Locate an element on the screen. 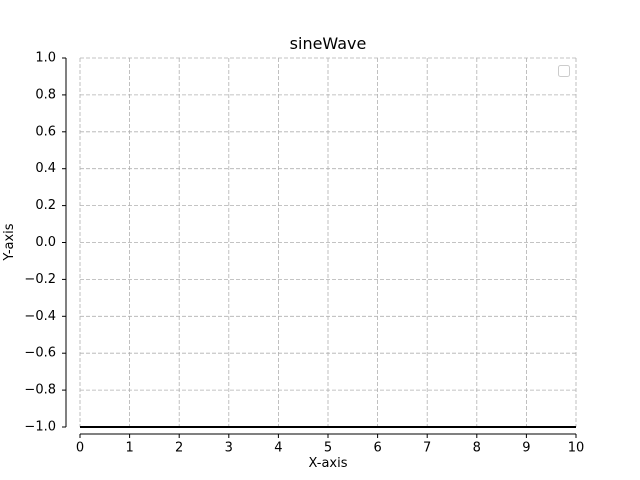 This screenshot has width=640, height=480. y-tick-label-8: 0.6 is located at coordinates (45, 131).